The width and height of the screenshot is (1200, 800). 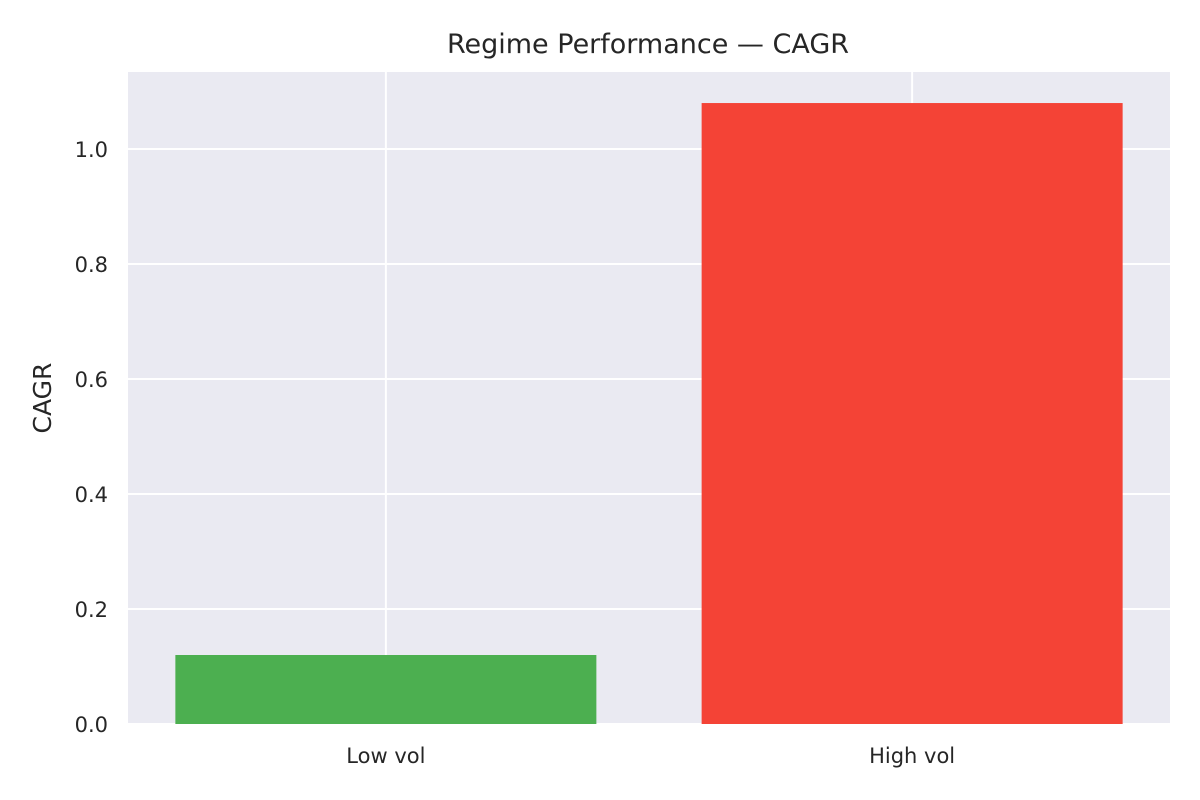 What do you see at coordinates (385, 756) in the screenshot?
I see `x-tick-label: Low vol` at bounding box center [385, 756].